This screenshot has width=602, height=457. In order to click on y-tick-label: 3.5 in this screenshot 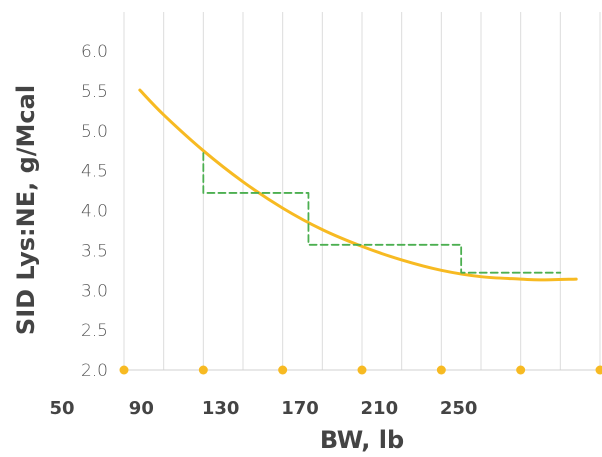, I will do `click(94, 251)`.